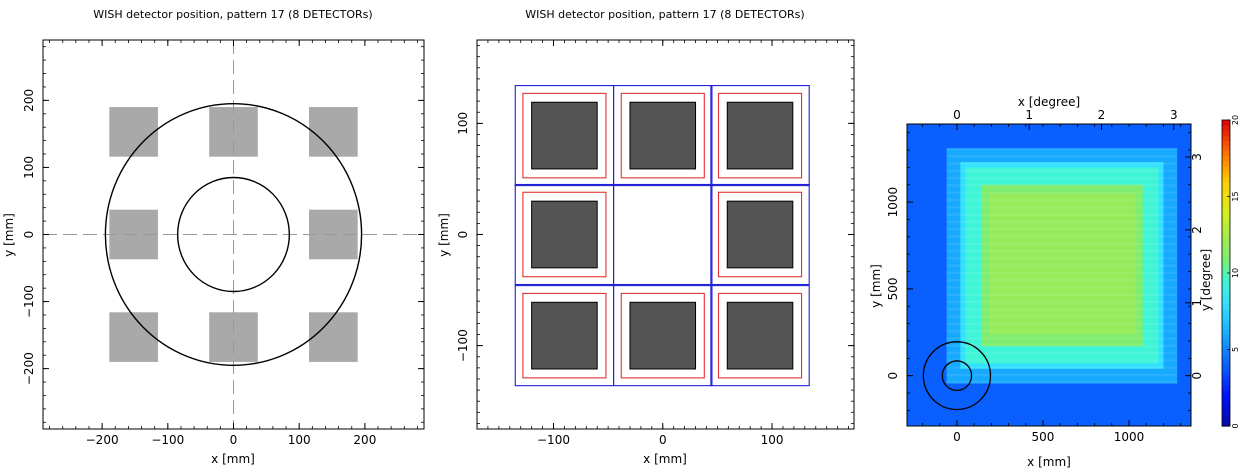  Describe the element at coordinates (29, 167) in the screenshot. I see `panel1-y-tick-label: 100` at that location.